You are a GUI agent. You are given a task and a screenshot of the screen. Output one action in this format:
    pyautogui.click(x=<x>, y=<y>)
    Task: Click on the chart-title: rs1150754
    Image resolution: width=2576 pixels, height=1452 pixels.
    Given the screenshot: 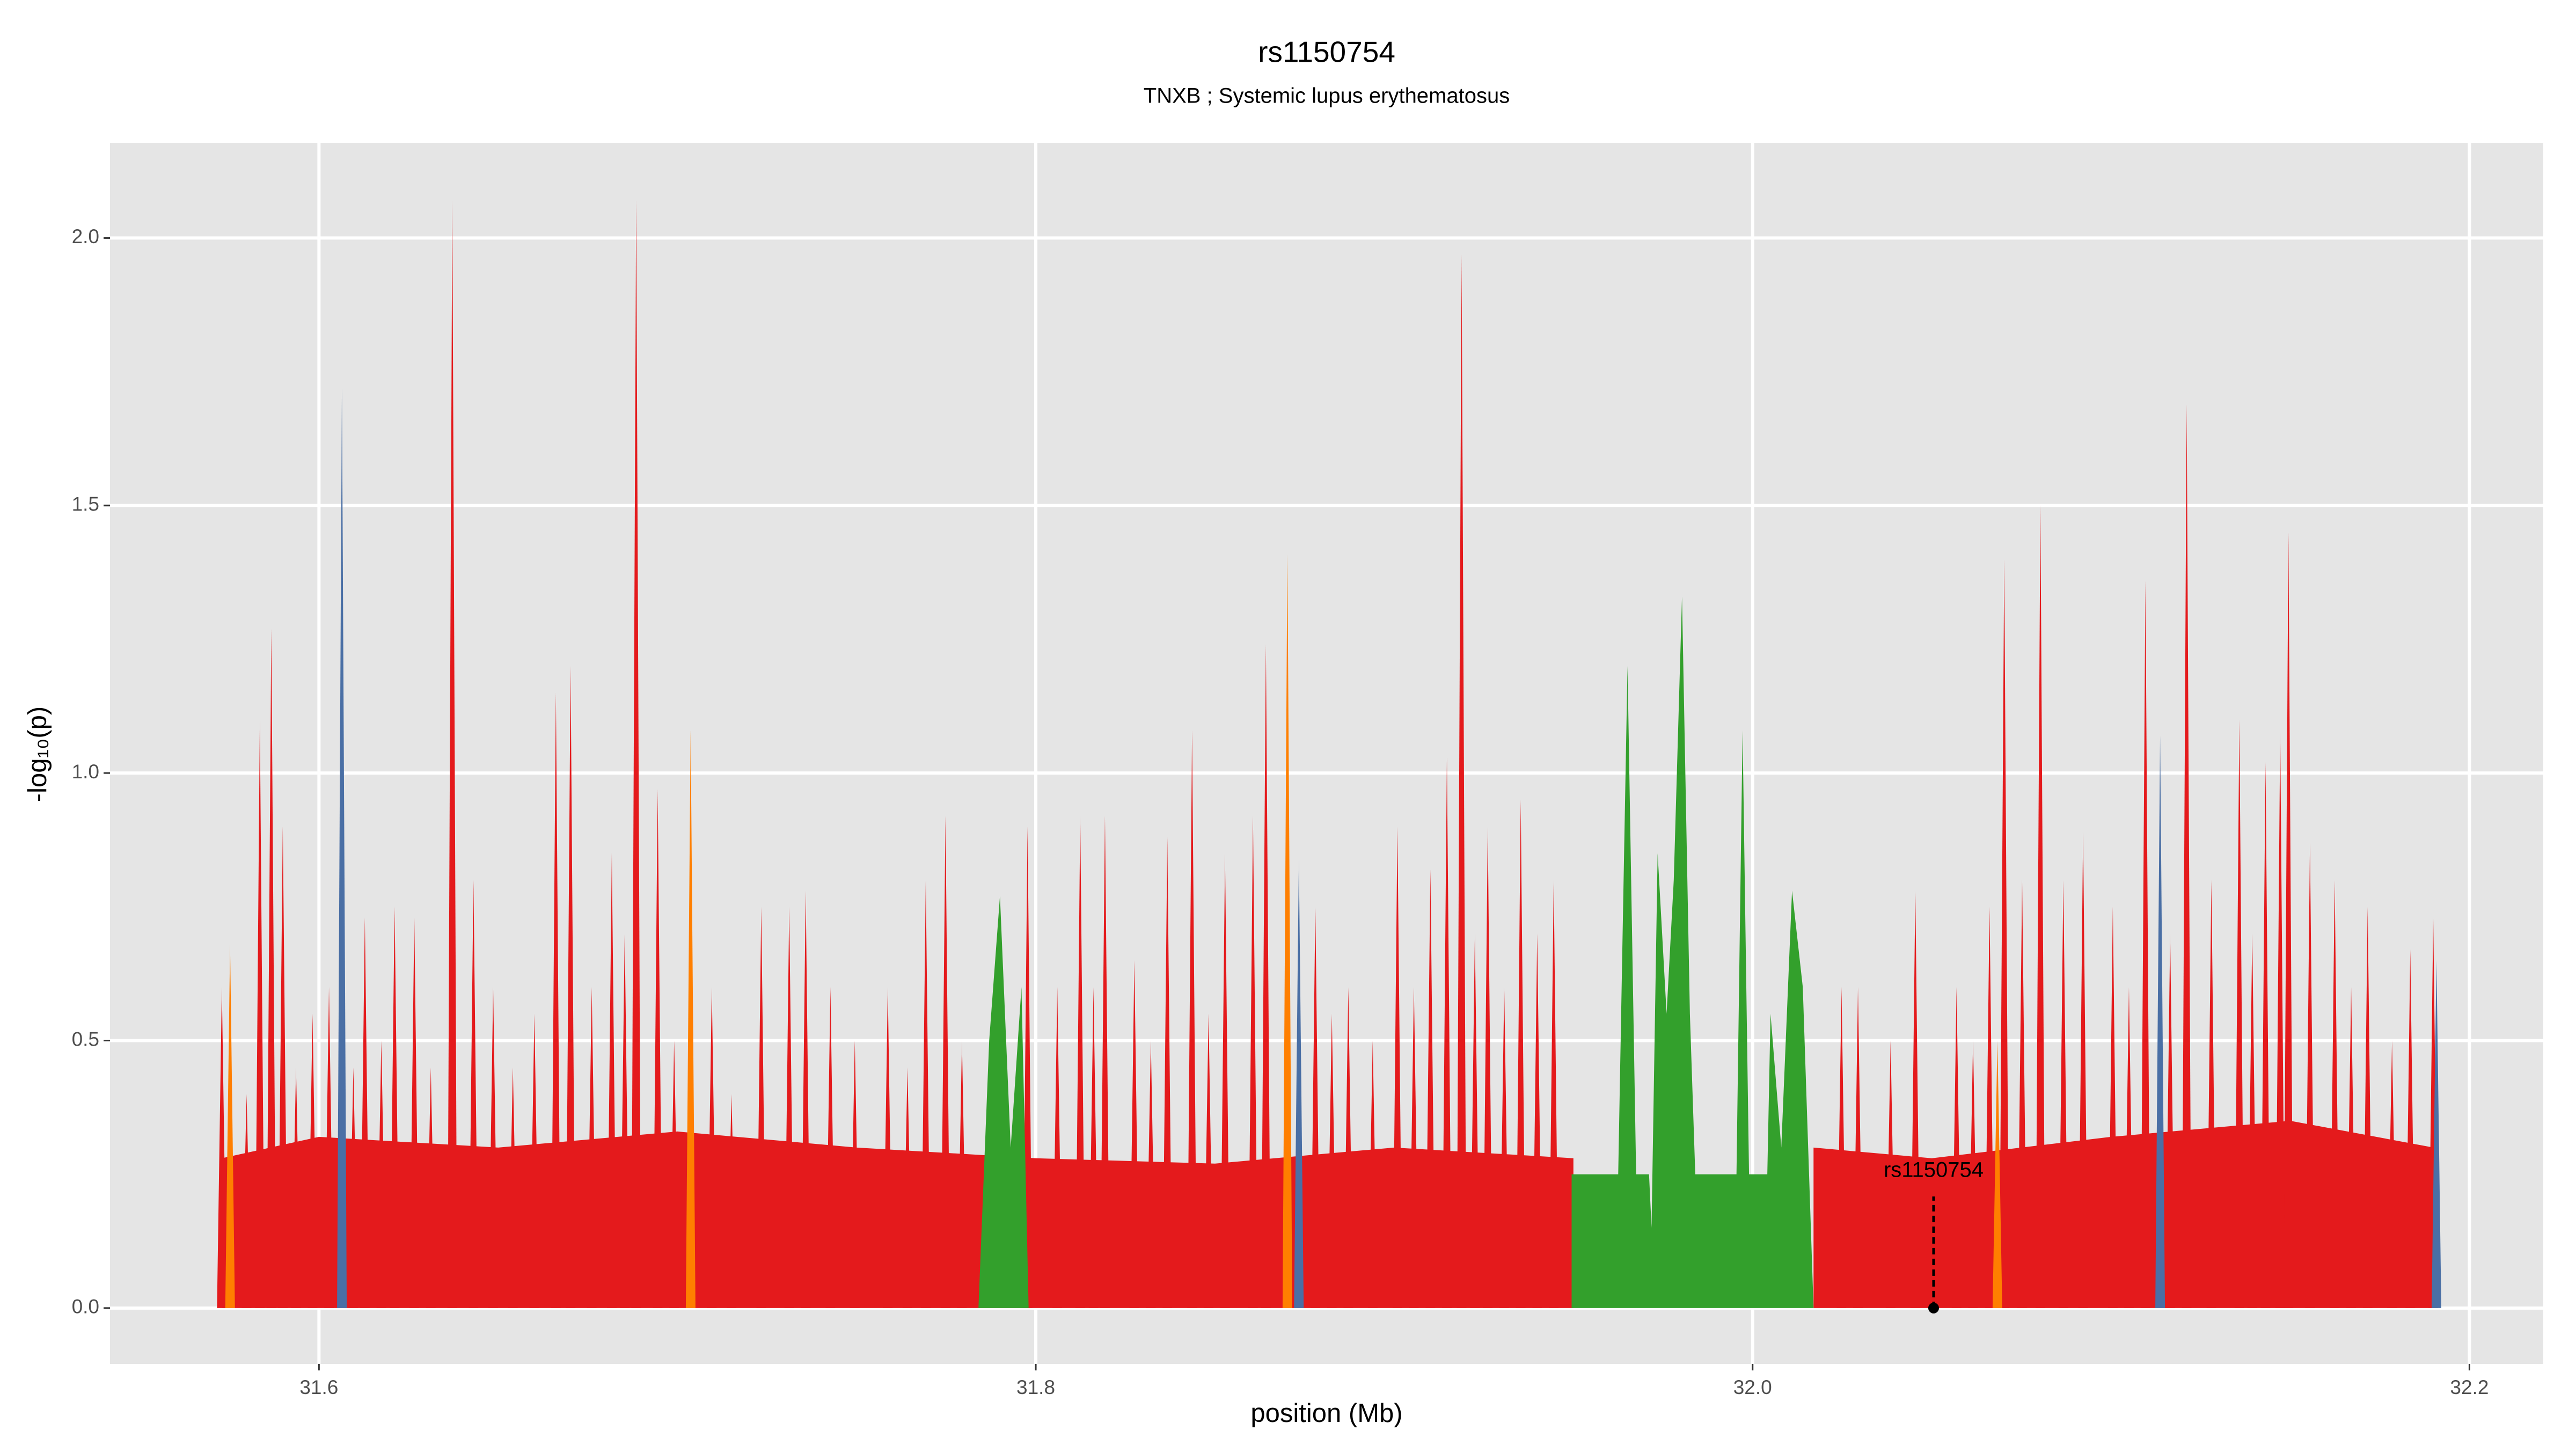 What is the action you would take?
    pyautogui.click(x=1326, y=52)
    